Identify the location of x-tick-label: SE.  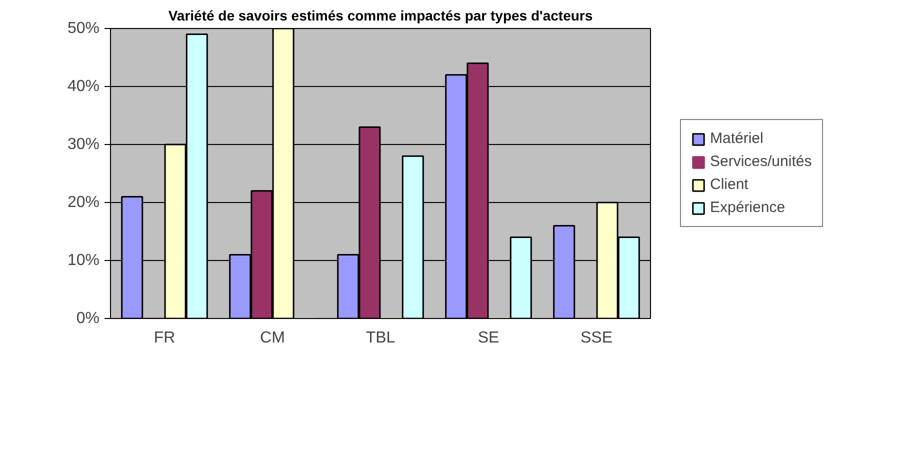
(489, 338).